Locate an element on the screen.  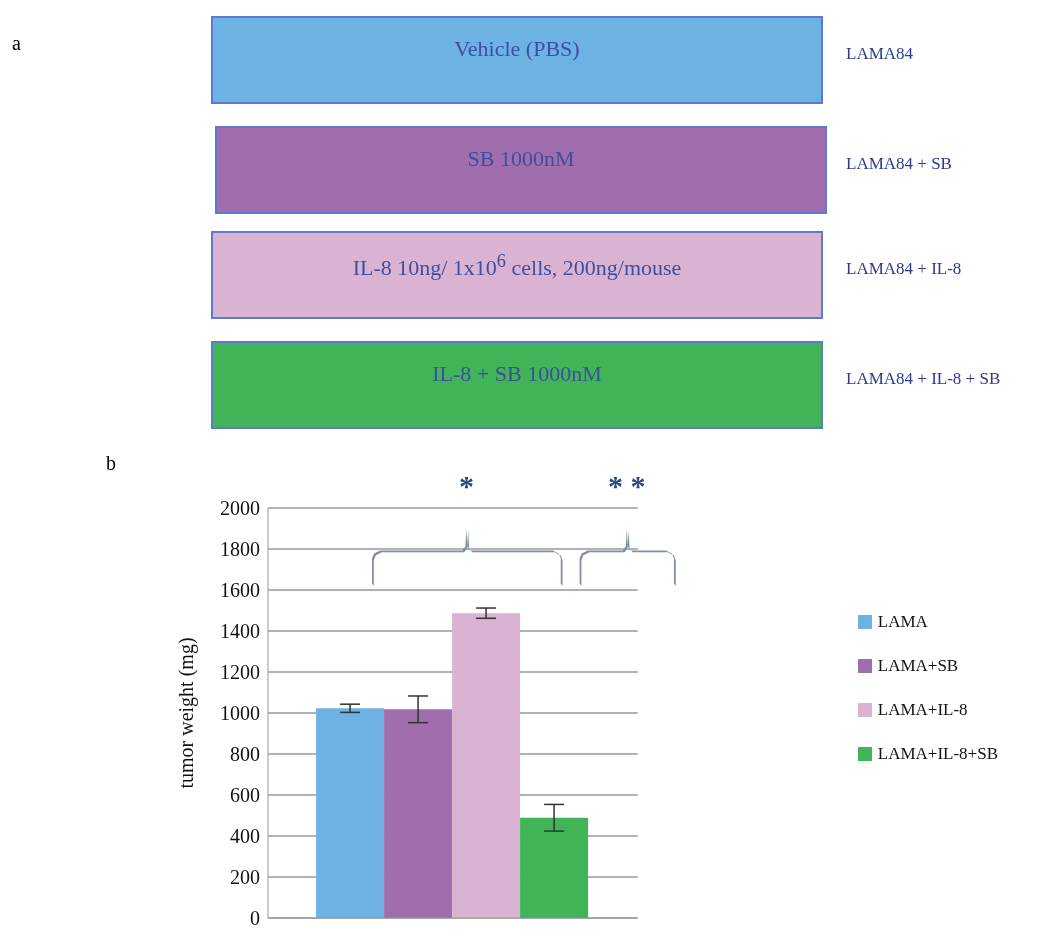
treatment-box: SB 1000nM is located at coordinates (521, 170).